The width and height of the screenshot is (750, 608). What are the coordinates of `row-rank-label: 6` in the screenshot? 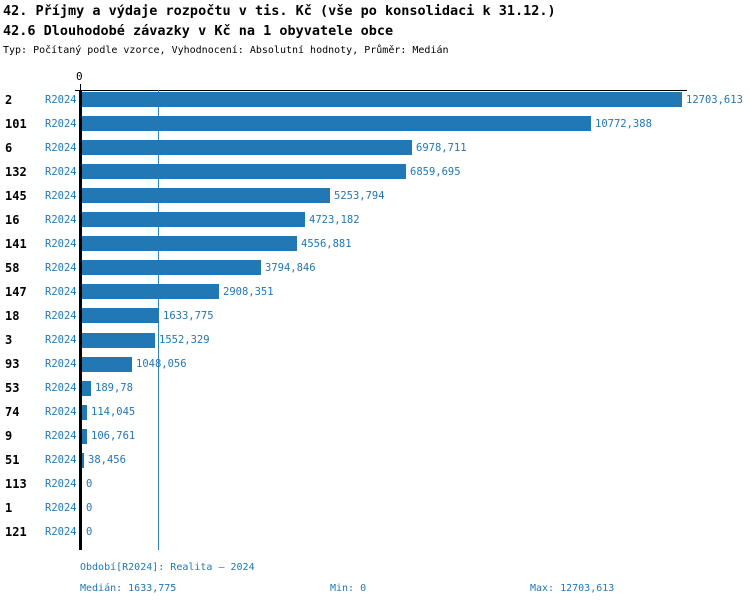 It's located at (9, 148).